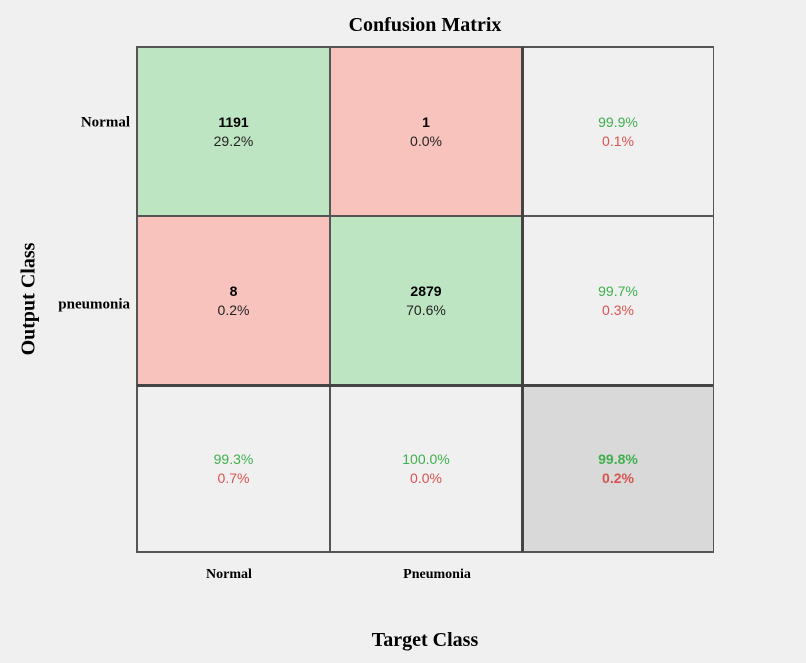 The image size is (806, 663). I want to click on error-value: 0.2%, so click(618, 477).